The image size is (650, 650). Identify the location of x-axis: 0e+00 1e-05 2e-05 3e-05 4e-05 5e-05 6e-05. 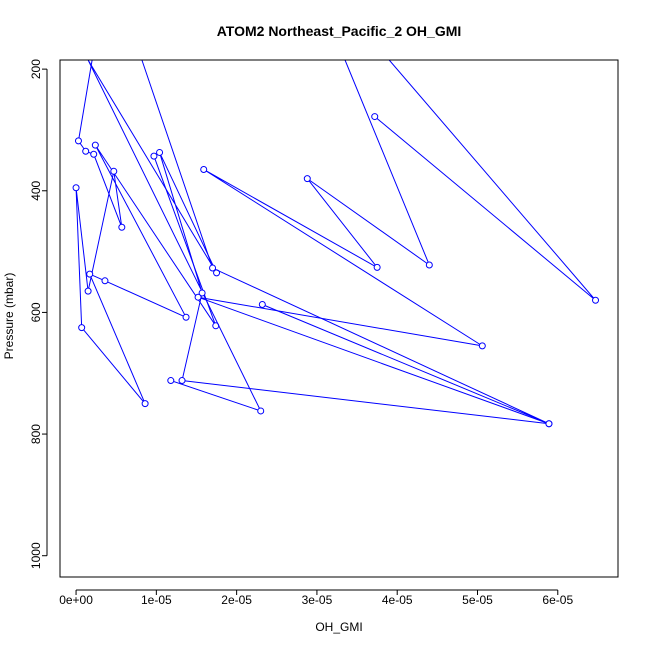
(316, 598).